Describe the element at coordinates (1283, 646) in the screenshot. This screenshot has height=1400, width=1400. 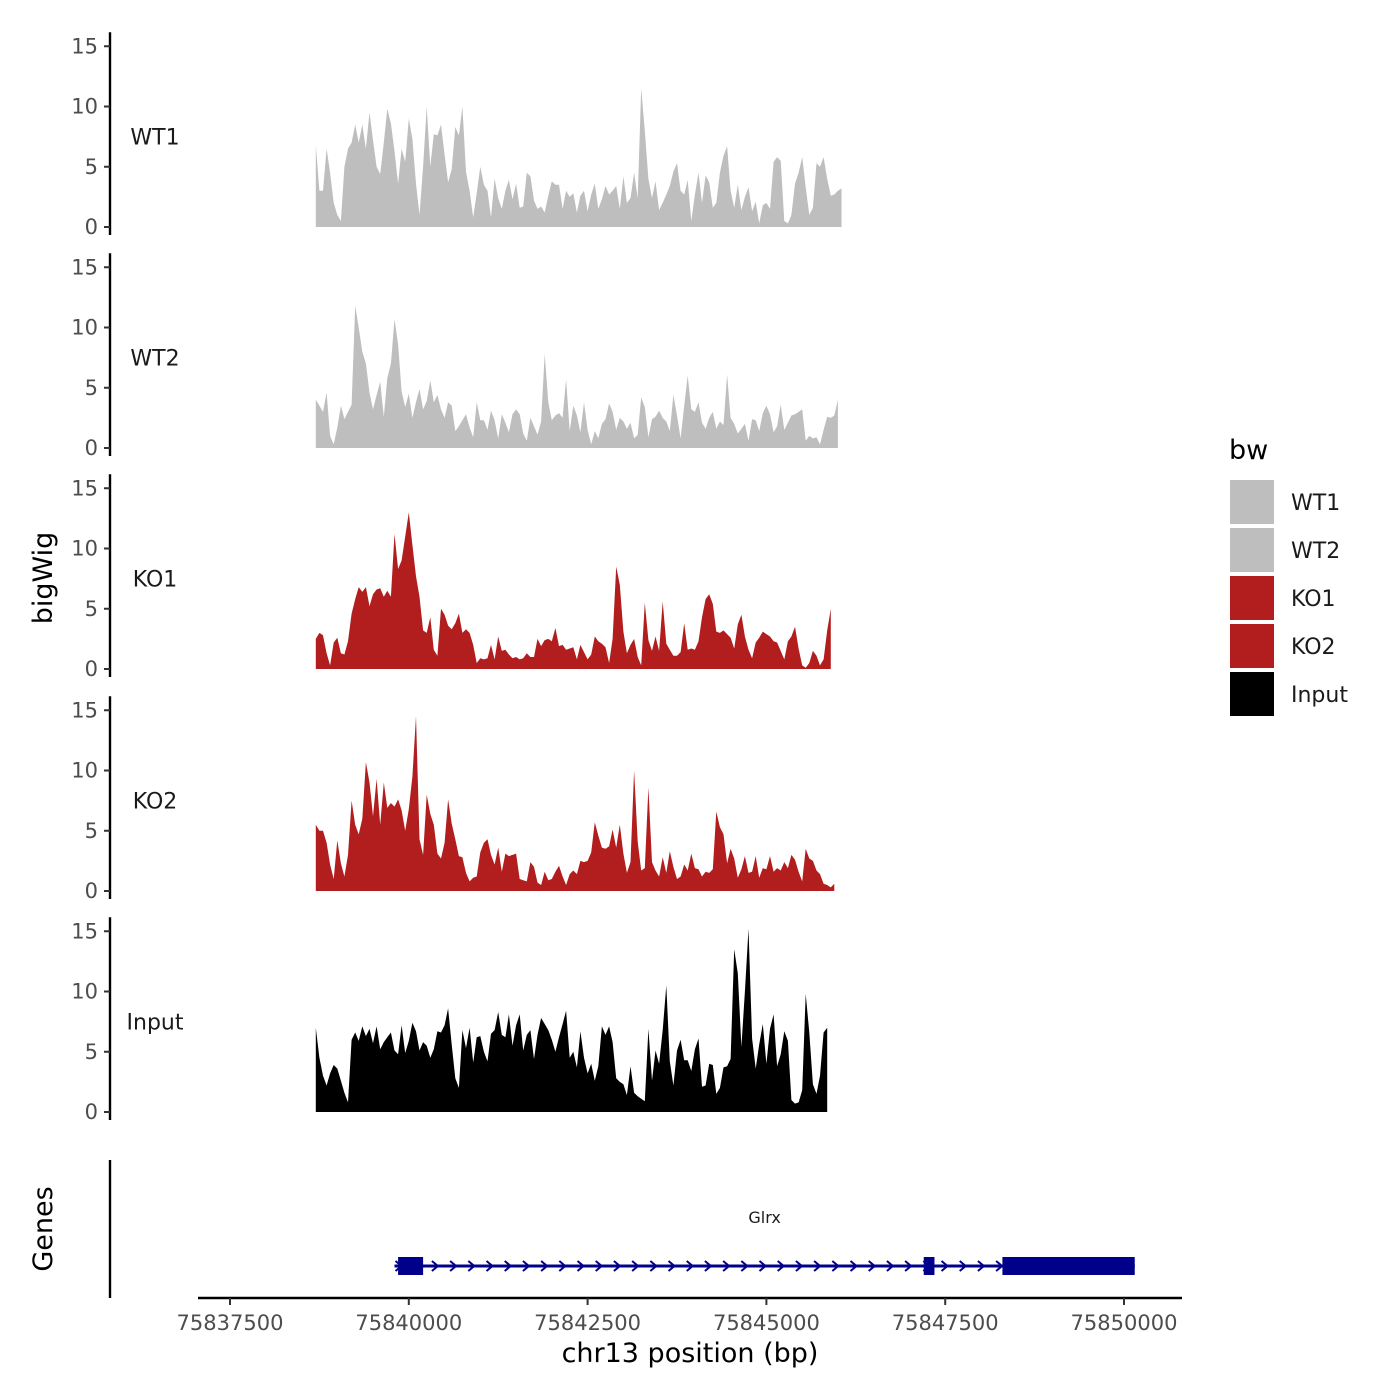
I see `legend-item-ko2: KO2` at that location.